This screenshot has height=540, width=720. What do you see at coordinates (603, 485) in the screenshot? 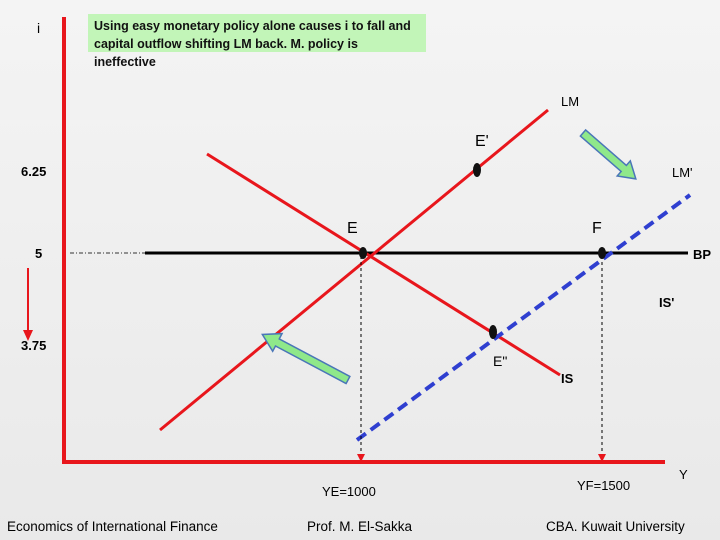
I see `x-tick-yf: YF=1500` at bounding box center [603, 485].